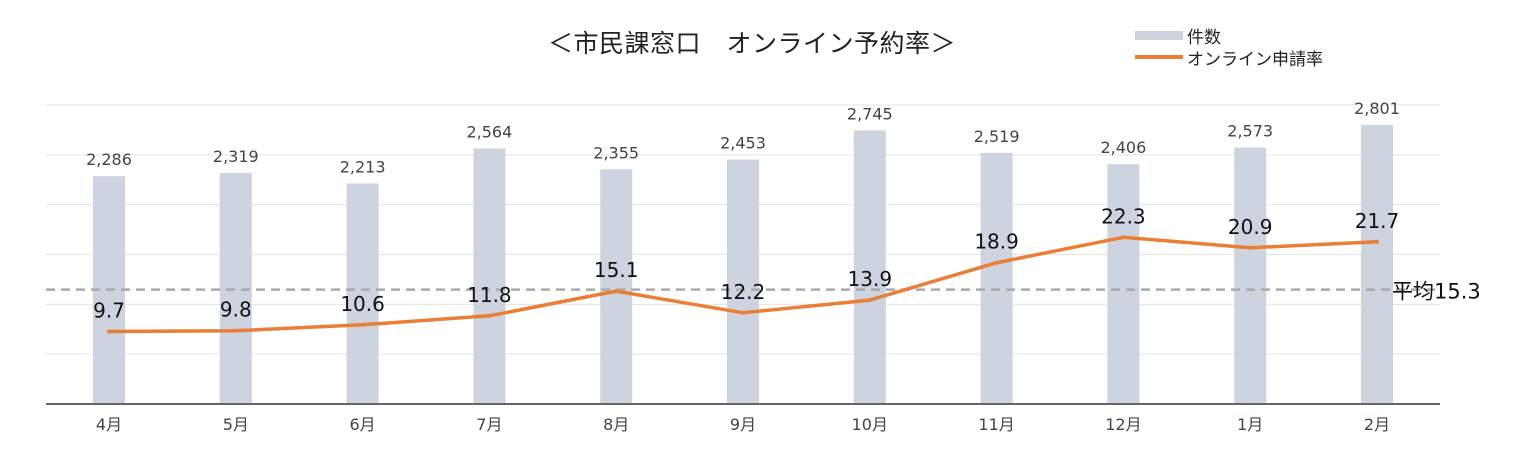 This screenshot has width=1528, height=457. Describe the element at coordinates (870, 279) in the screenshot. I see `rate-label: 13.9` at that location.